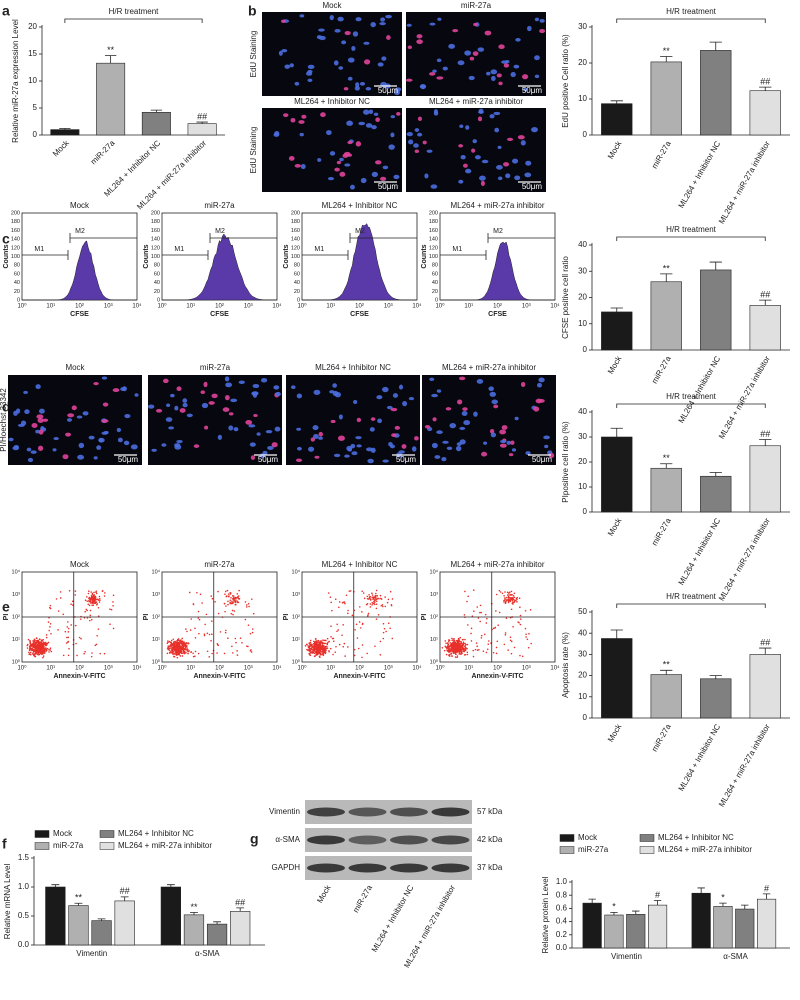 The image size is (800, 1000). What do you see at coordinates (450, 868) in the screenshot?
I see `blot-band` at bounding box center [450, 868].